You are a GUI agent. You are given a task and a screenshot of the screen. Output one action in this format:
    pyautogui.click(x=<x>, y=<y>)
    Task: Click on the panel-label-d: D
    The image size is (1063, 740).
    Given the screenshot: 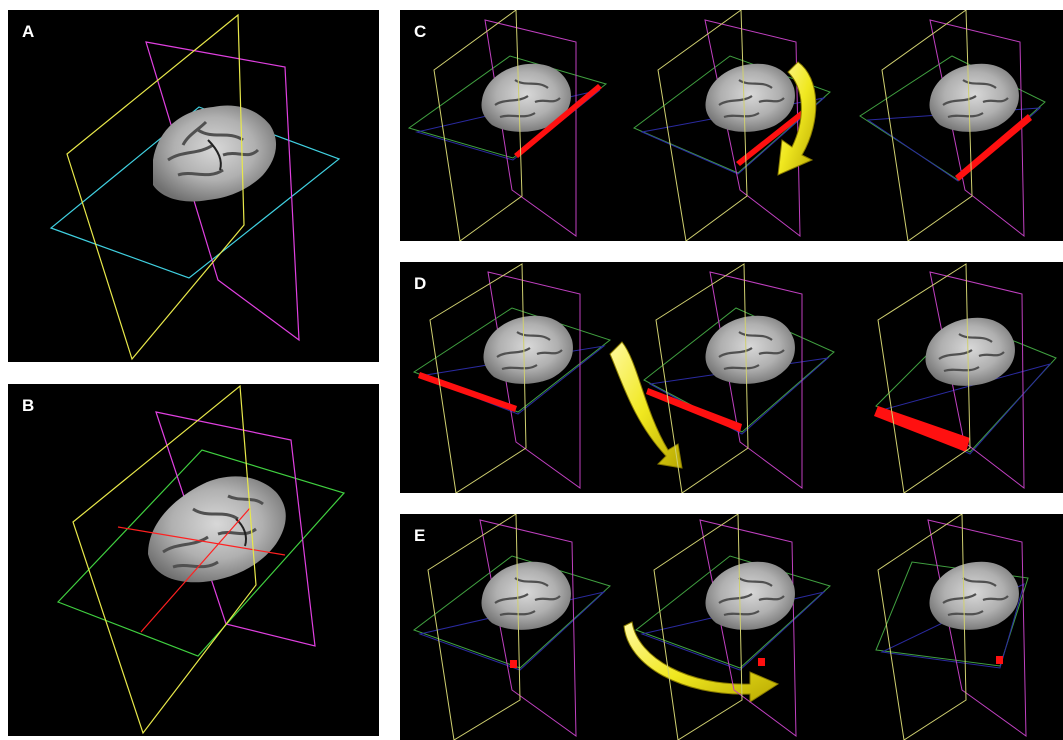 What is the action you would take?
    pyautogui.click(x=420, y=283)
    